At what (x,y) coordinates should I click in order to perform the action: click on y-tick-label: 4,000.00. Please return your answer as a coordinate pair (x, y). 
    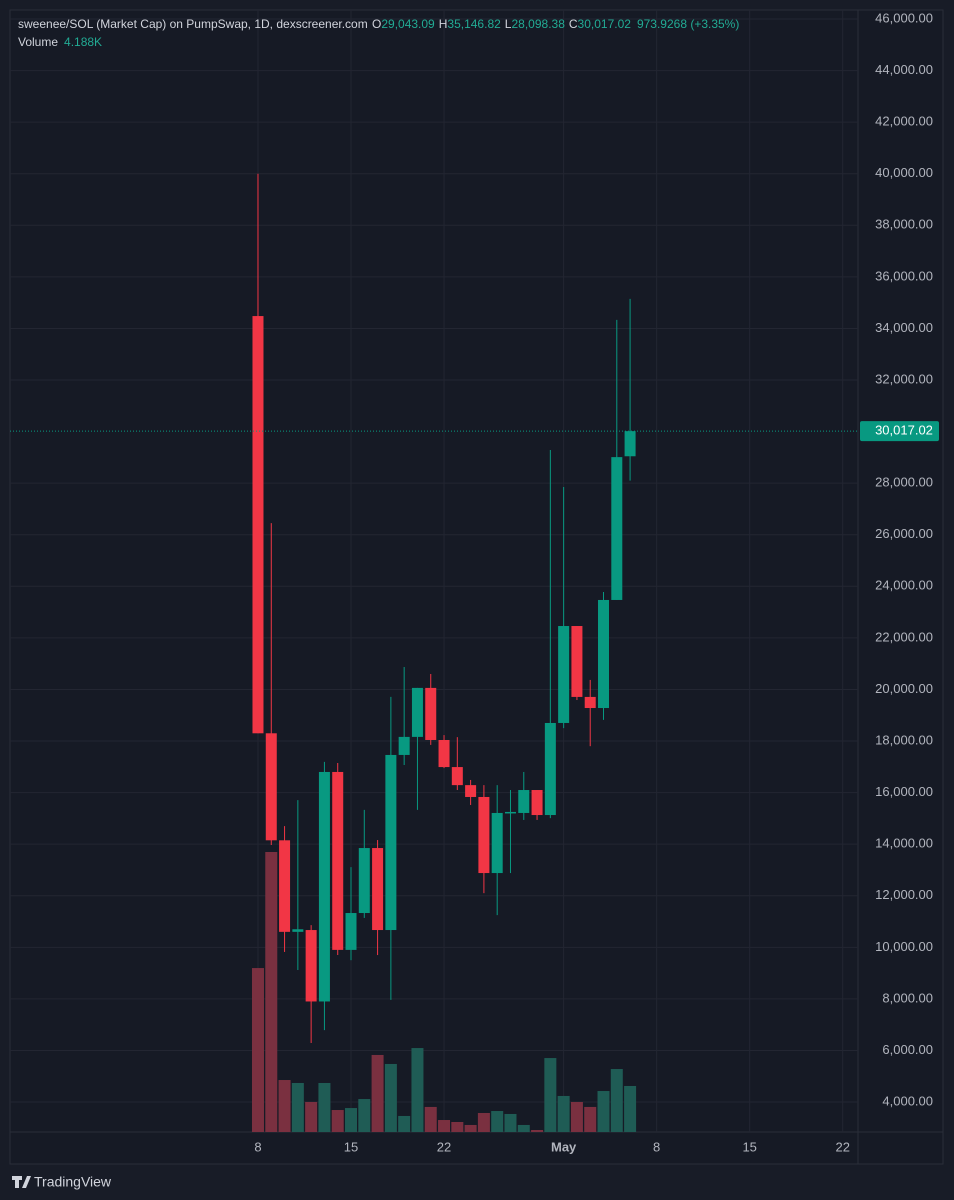
    Looking at the image, I should click on (907, 1100).